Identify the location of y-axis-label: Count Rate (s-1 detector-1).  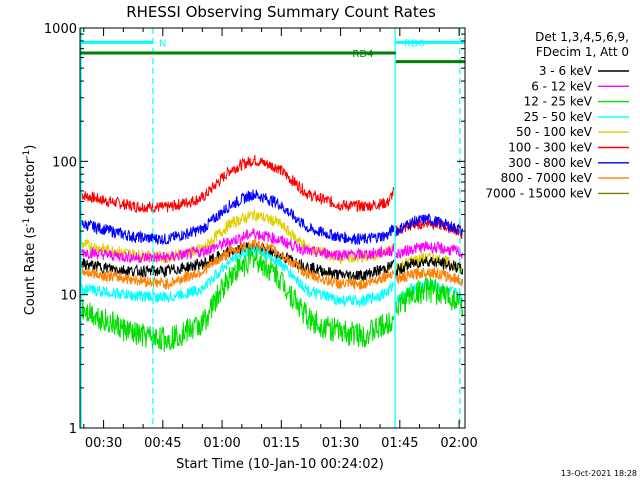
(30, 230).